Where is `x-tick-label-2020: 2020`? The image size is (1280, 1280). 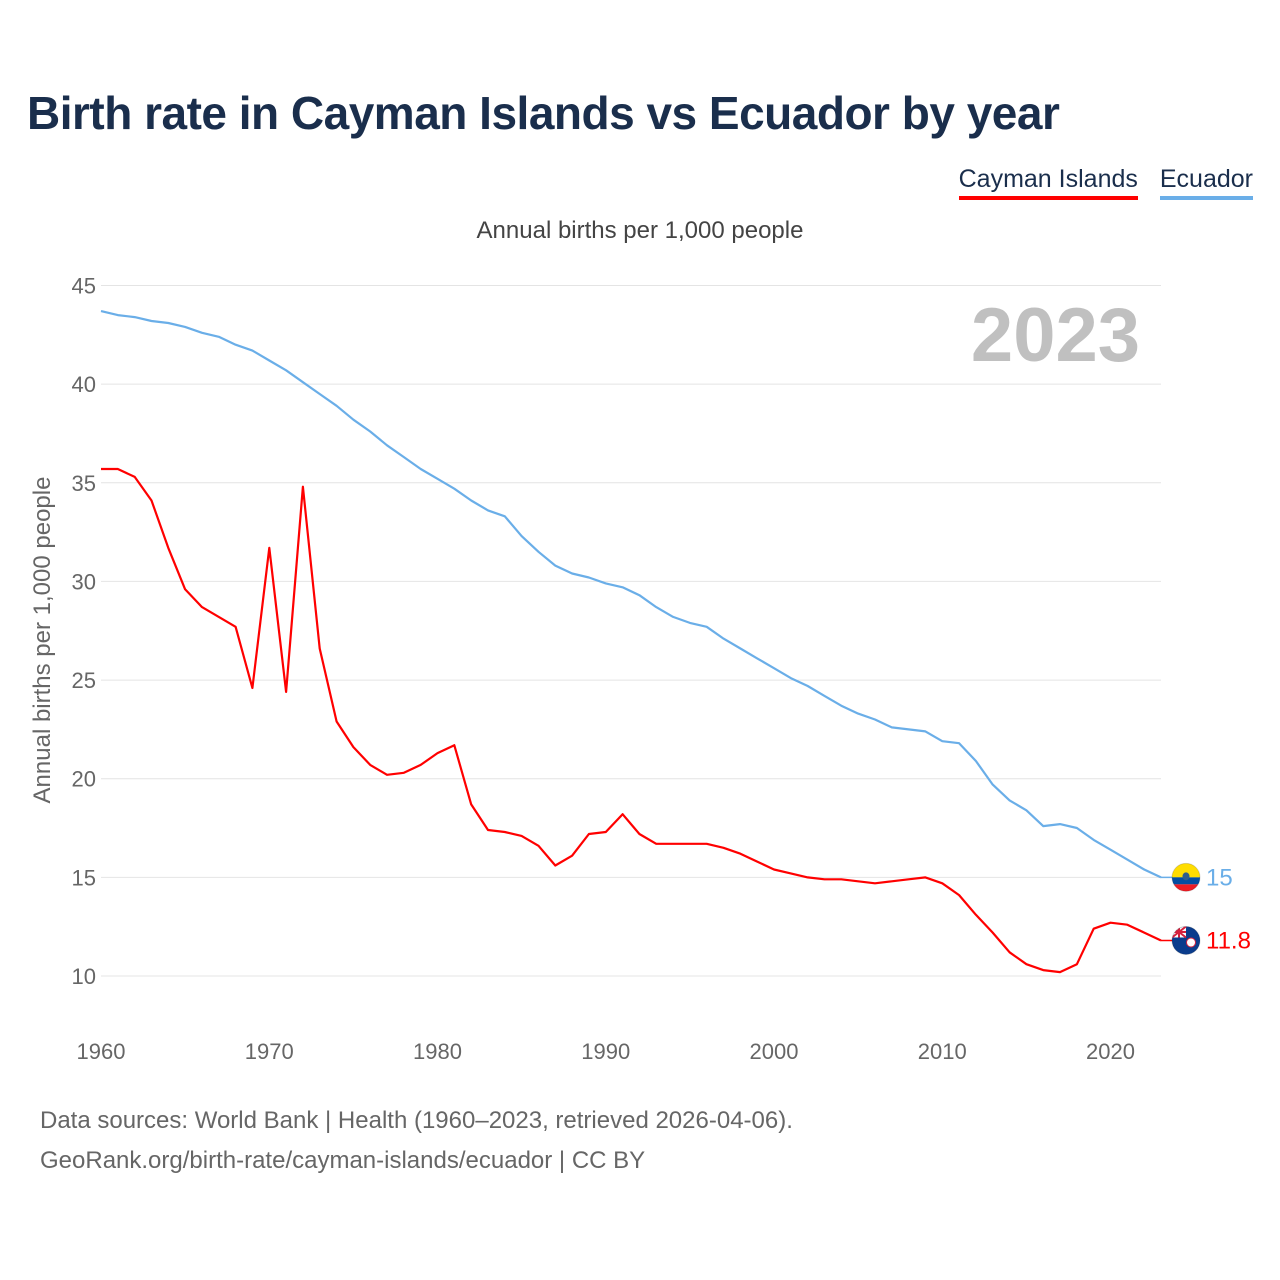
x-tick-label-2020: 2020 is located at coordinates (1110, 1051).